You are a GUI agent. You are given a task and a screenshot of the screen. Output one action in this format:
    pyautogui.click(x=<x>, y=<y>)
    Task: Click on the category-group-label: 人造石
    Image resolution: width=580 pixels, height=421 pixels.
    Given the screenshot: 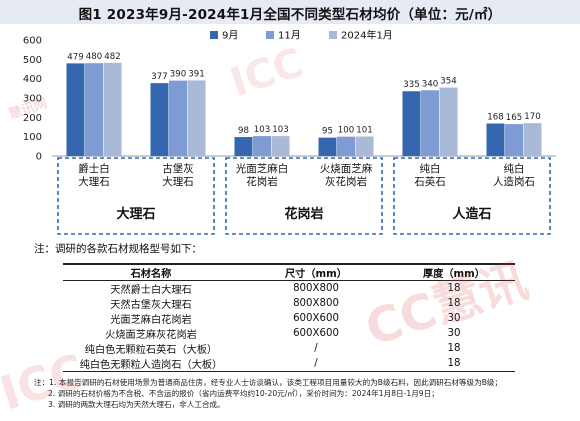 What is the action you would take?
    pyautogui.click(x=471, y=214)
    